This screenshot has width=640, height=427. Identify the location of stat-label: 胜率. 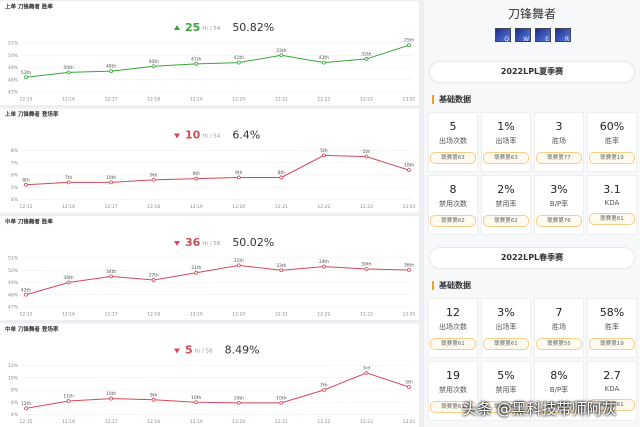
(612, 327).